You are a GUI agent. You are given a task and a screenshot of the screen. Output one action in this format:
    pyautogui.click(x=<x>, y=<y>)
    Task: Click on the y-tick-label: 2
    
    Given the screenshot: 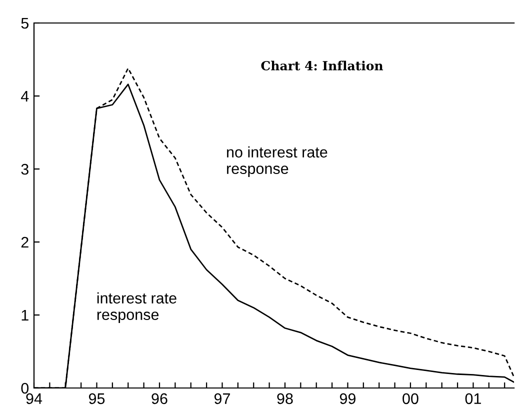 What is the action you would take?
    pyautogui.click(x=24, y=242)
    